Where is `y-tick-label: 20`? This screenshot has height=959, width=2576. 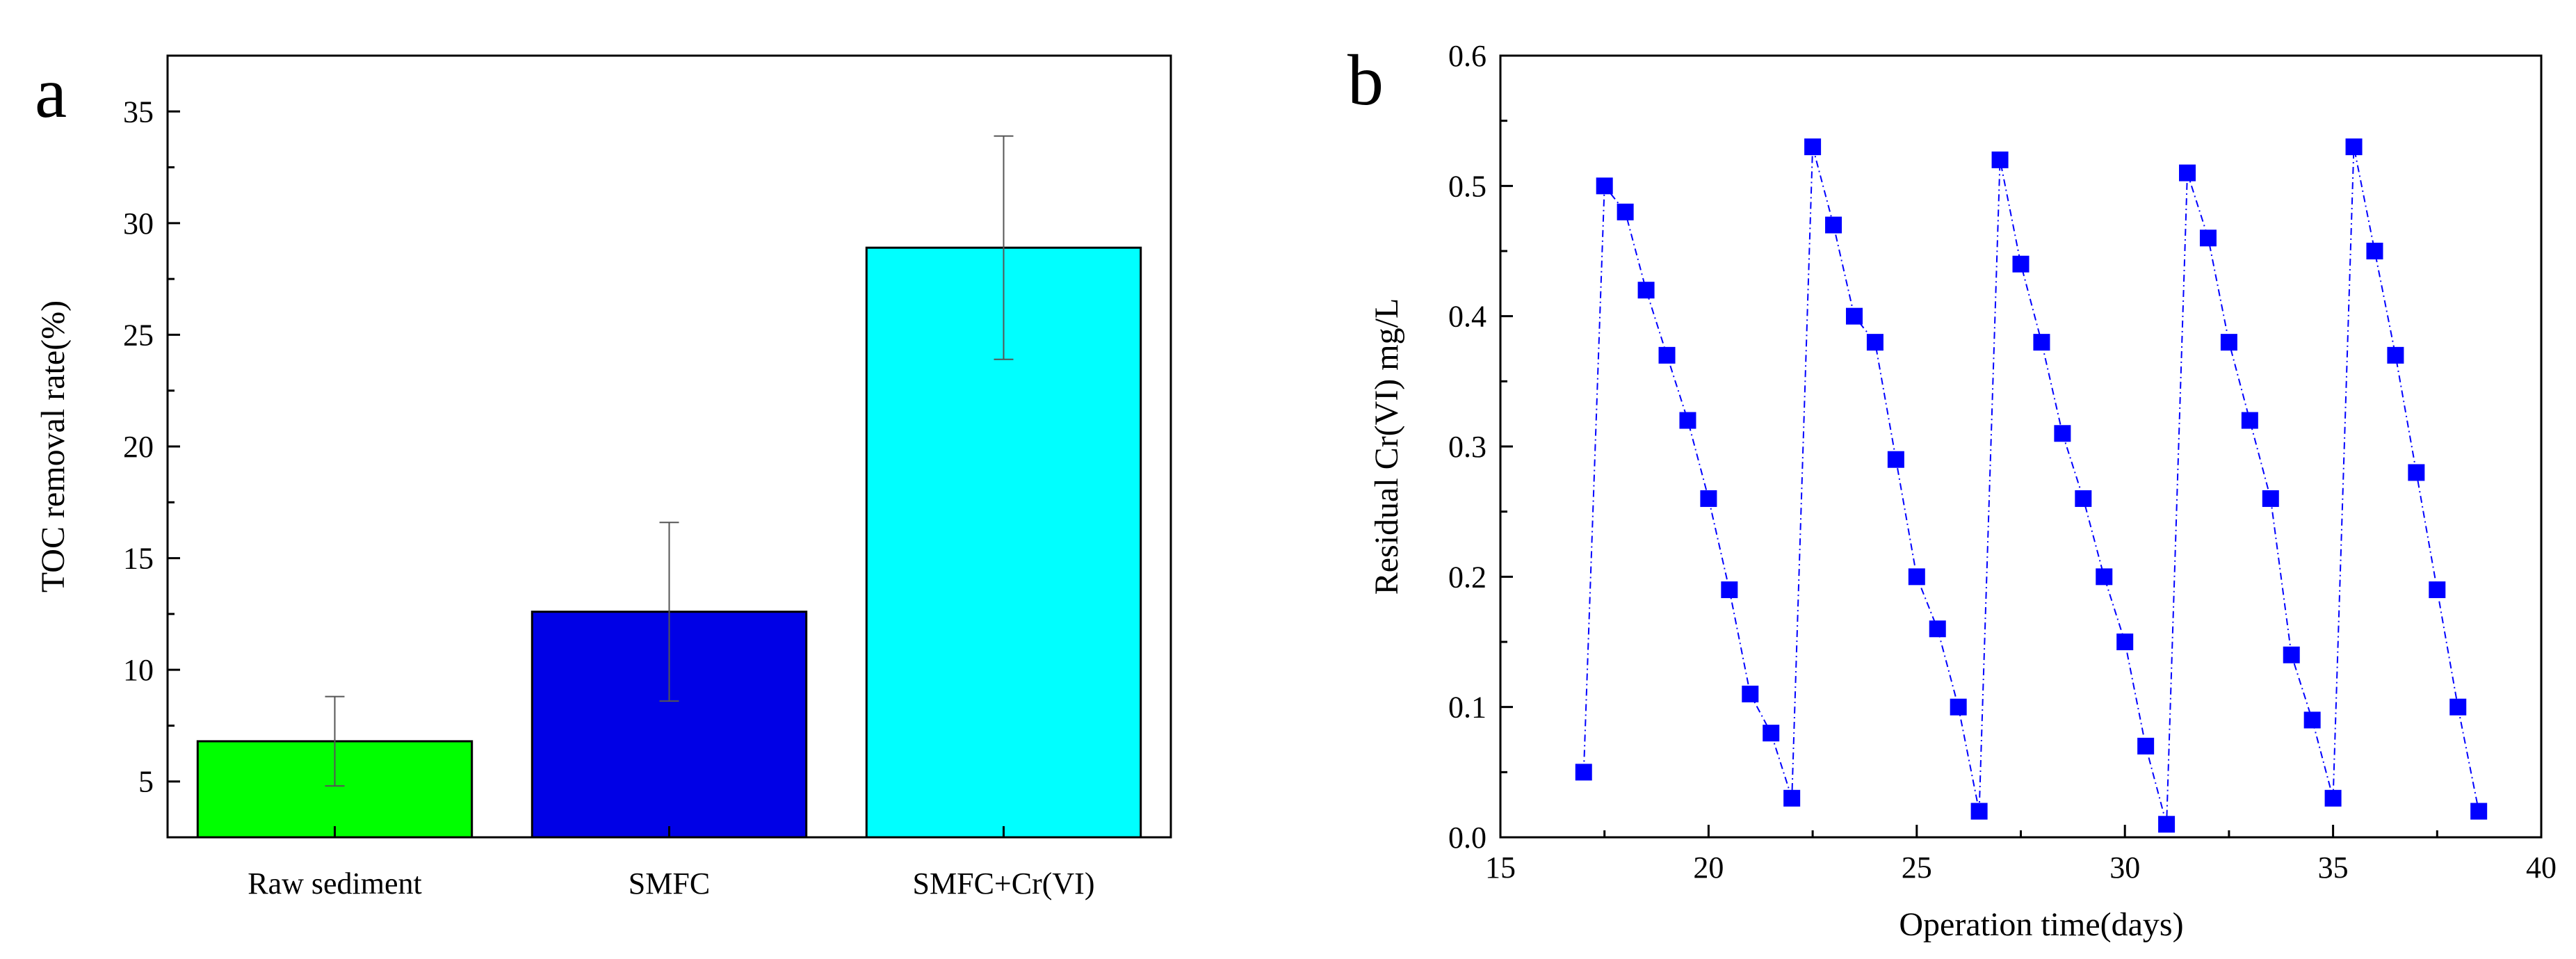 y-tick-label: 20 is located at coordinates (138, 447).